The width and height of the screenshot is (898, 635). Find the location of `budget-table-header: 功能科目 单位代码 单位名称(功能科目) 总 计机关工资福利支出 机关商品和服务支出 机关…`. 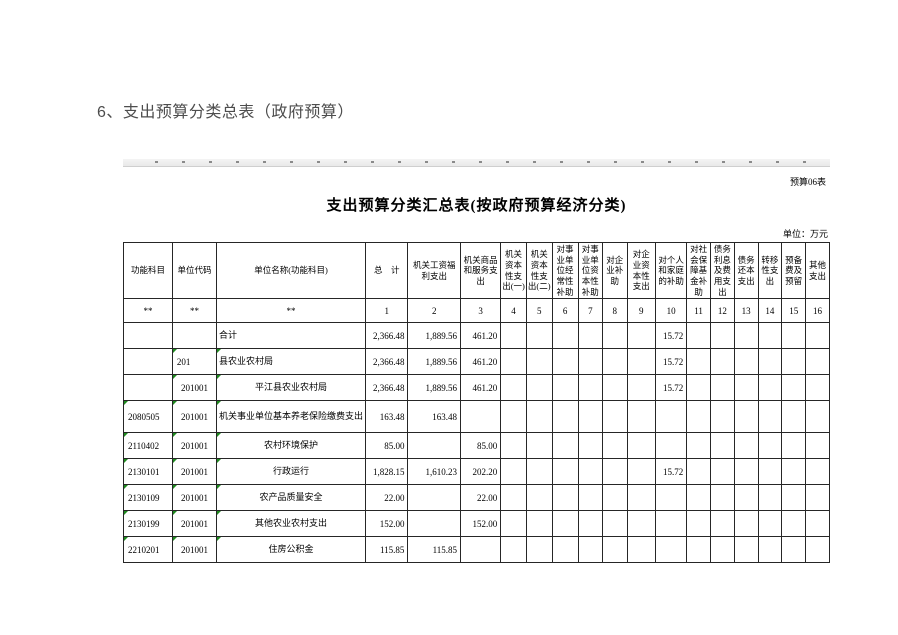

budget-table-header: 功能科目 单位代码 单位名称(功能科目) 总 计机关工资福利支出 机关商品和服务支出 机关… is located at coordinates (476, 282).